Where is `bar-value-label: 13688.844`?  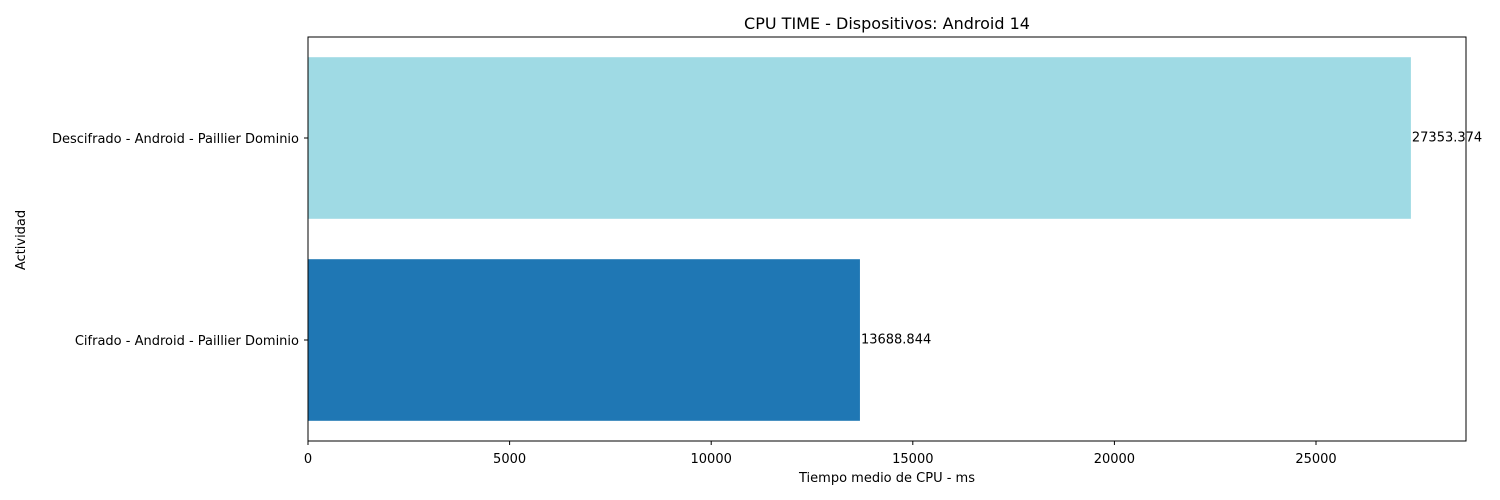
bar-value-label: 13688.844 is located at coordinates (896, 340).